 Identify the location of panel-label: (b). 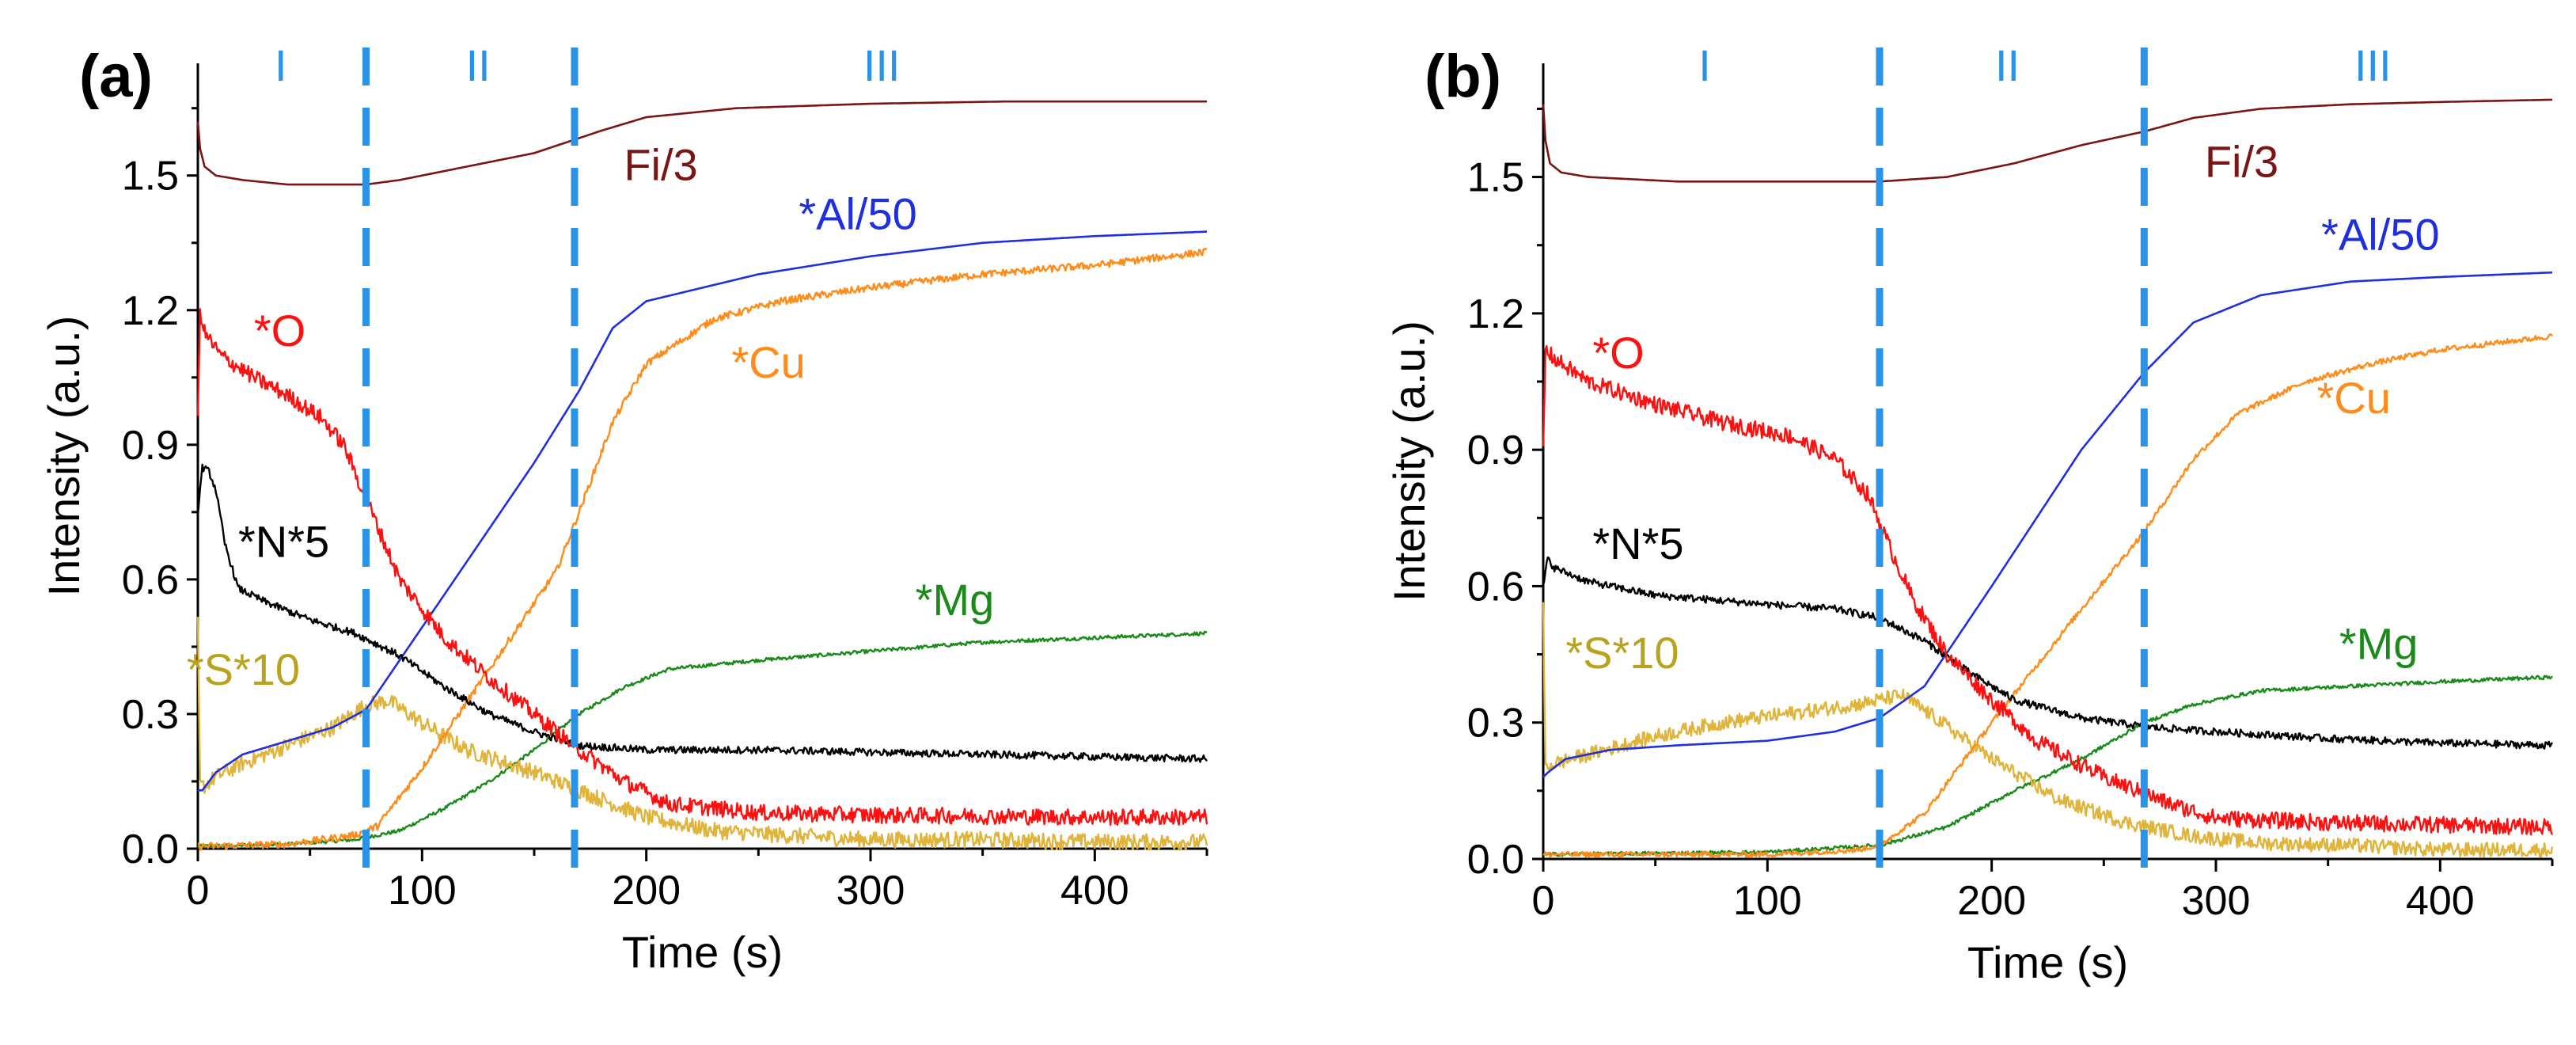
(1463, 76).